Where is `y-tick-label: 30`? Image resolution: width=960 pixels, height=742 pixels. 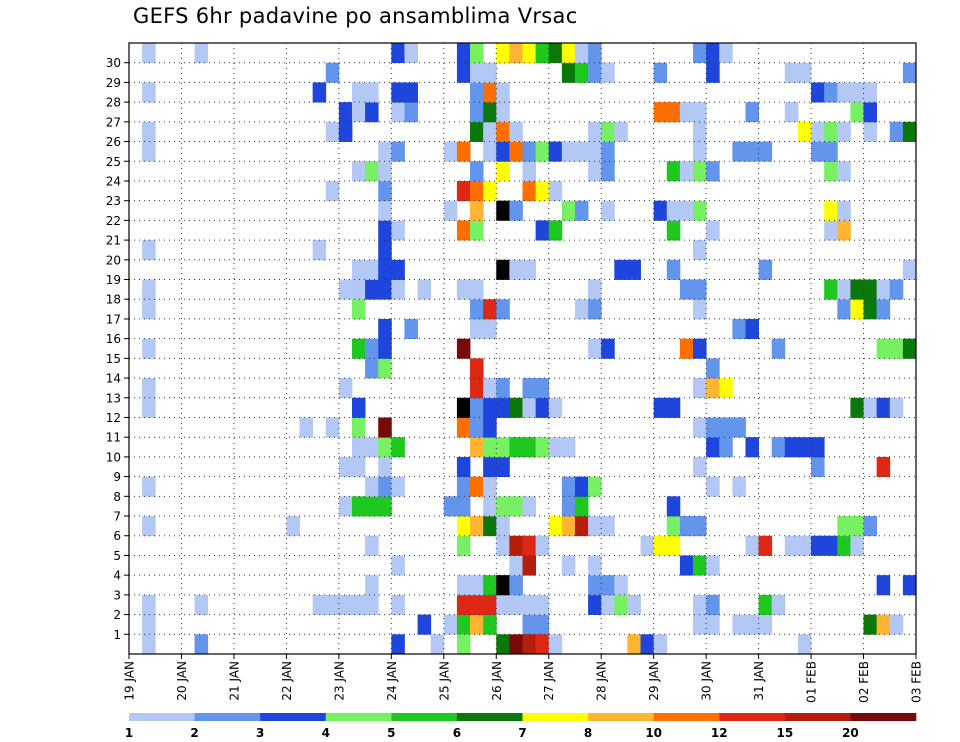 y-tick-label: 30 is located at coordinates (113, 63).